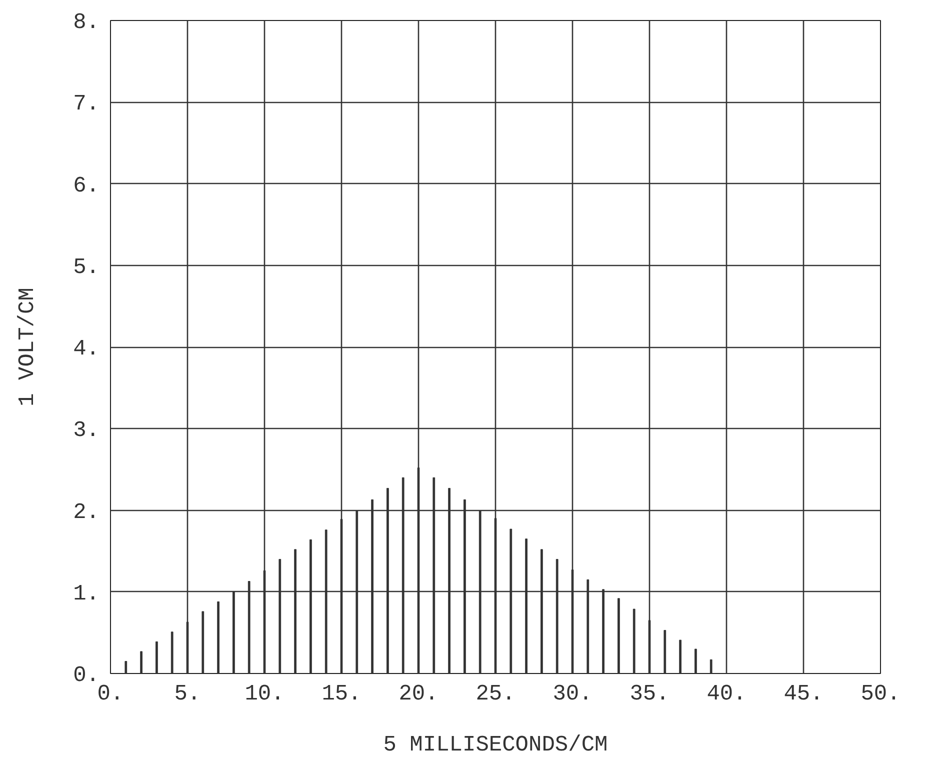  Describe the element at coordinates (264, 694) in the screenshot. I see `x-tick-label: 10.` at that location.